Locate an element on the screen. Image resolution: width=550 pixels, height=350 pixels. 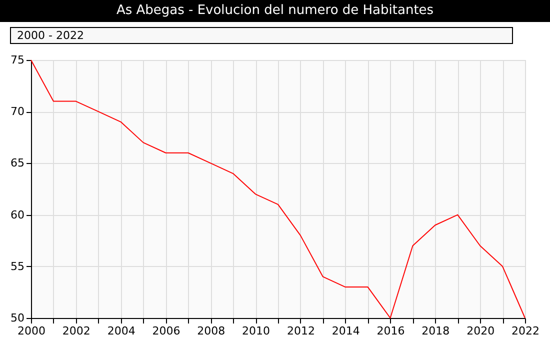
x-tick-label: 2022 is located at coordinates (526, 331).